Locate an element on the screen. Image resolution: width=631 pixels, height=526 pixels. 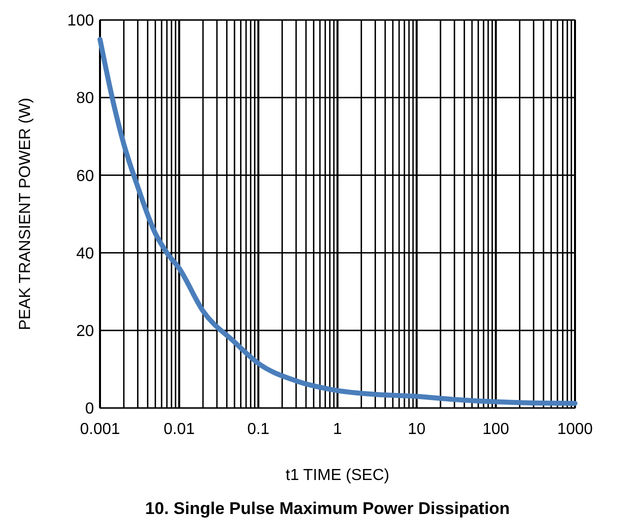
x-axis-title: t1 TIME (SEC) is located at coordinates (338, 475).